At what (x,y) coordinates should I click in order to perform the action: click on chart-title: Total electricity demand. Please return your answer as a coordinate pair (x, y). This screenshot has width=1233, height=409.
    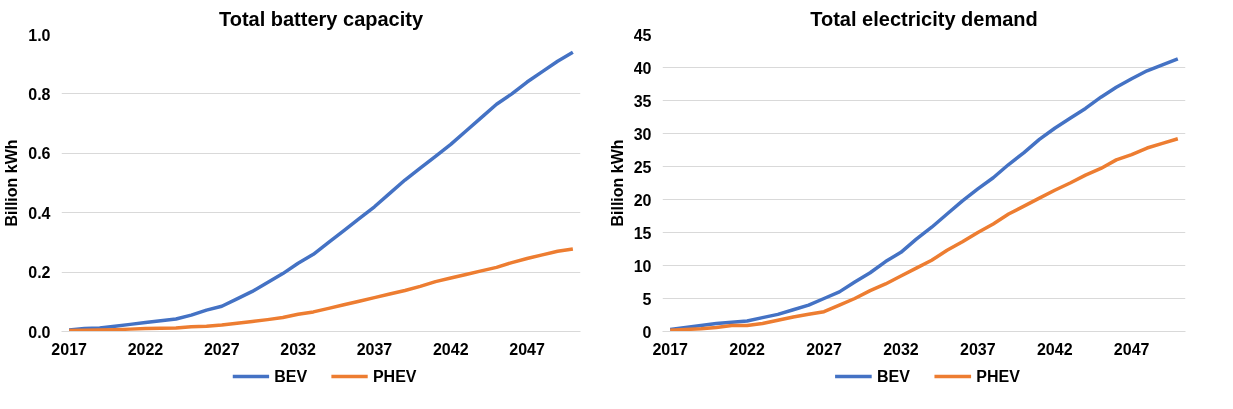
    Looking at the image, I should click on (924, 18).